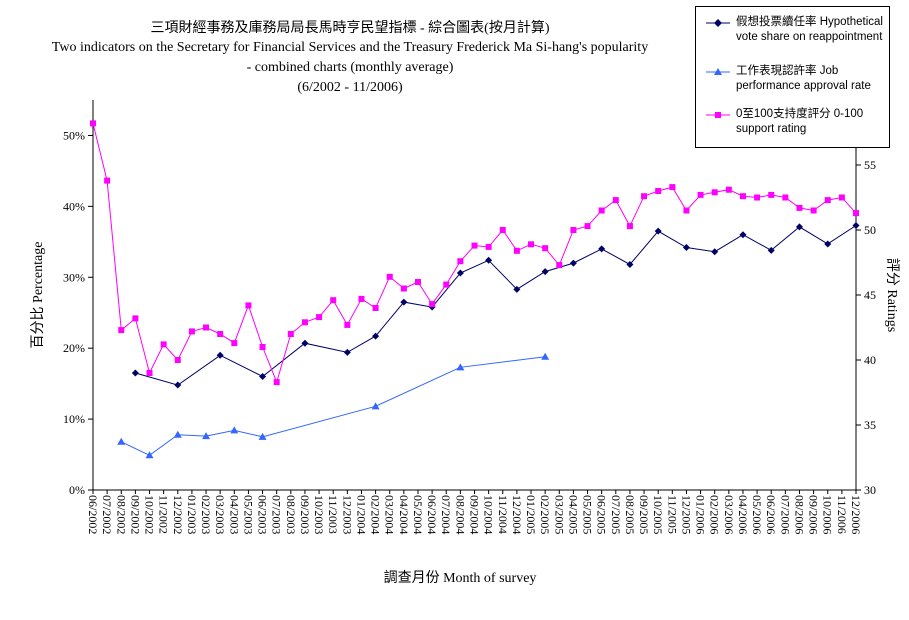 The image size is (909, 620). What do you see at coordinates (390, 514) in the screenshot?
I see `x-tick-label: 03/2004` at bounding box center [390, 514].